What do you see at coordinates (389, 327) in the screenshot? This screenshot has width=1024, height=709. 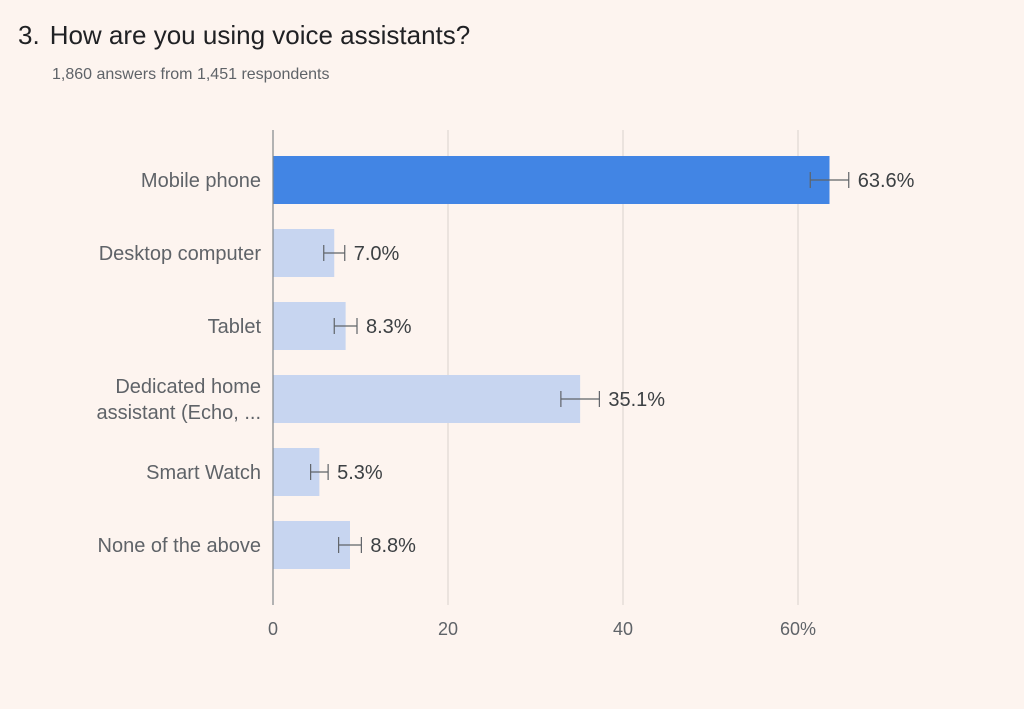 I see `value-label-2: 8.3%` at bounding box center [389, 327].